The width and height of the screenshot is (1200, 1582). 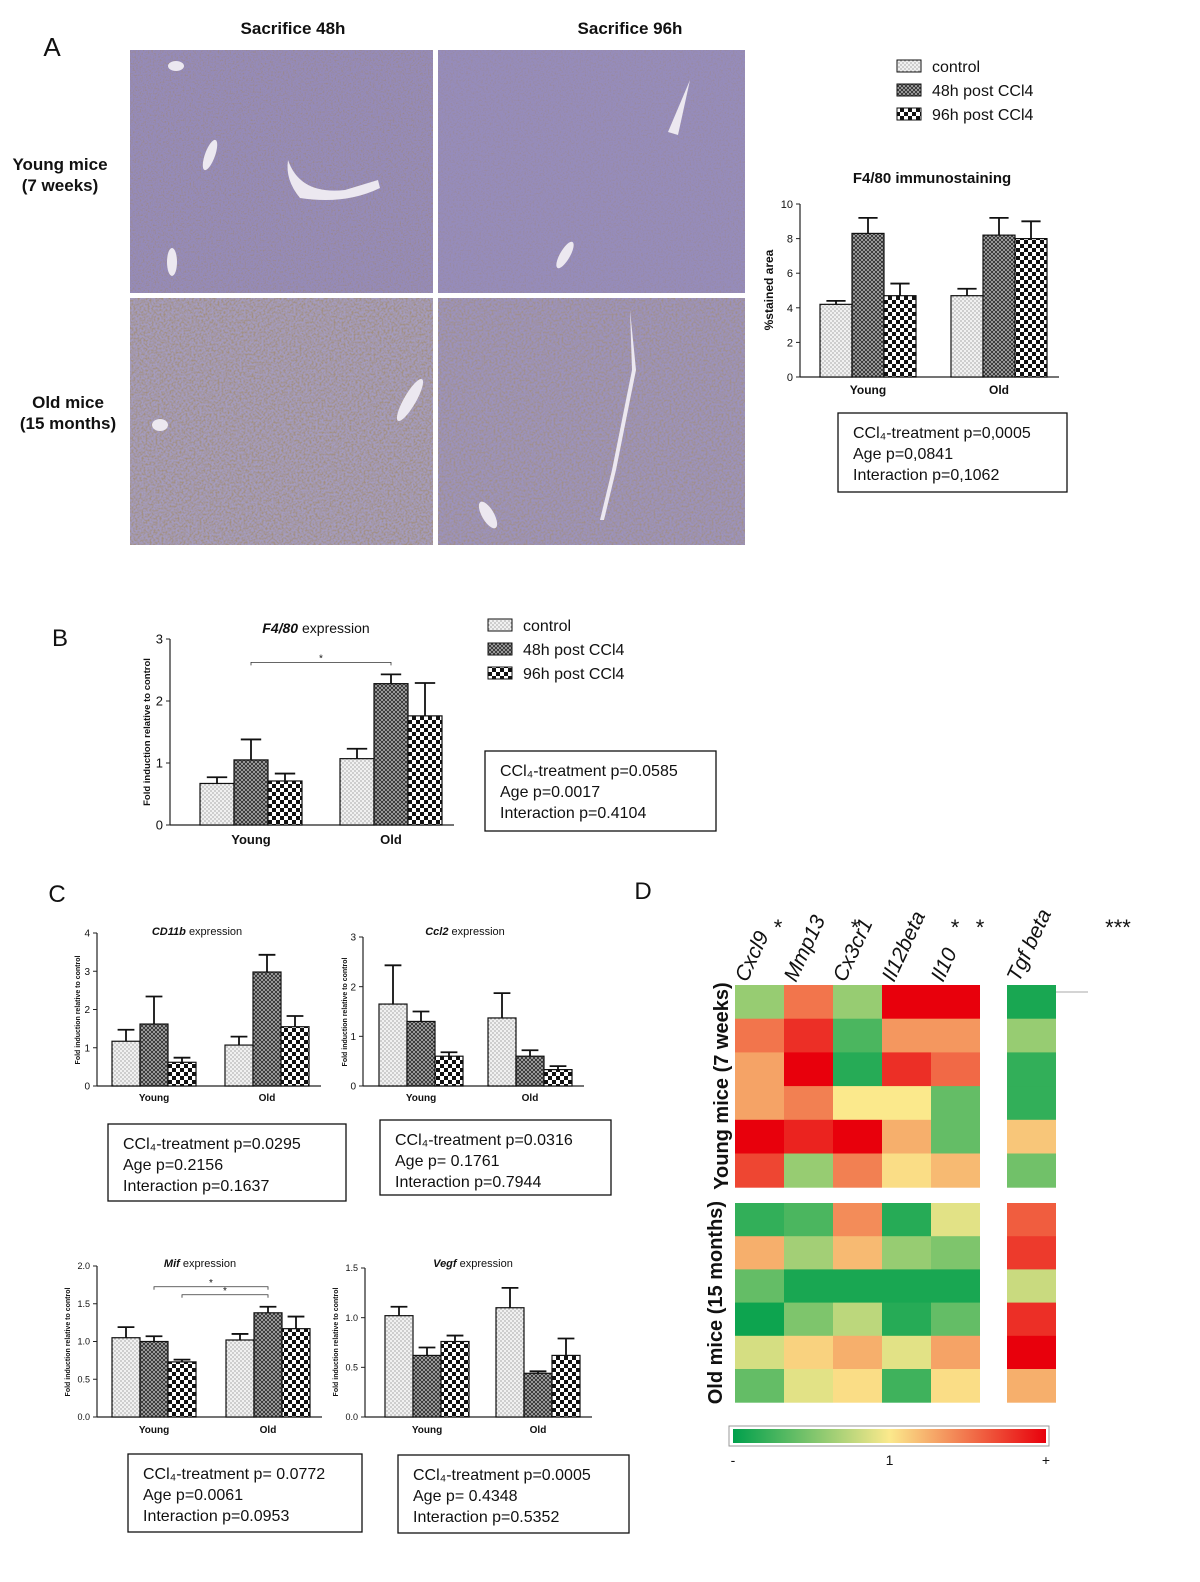 What do you see at coordinates (942, 433) in the screenshot?
I see `stats-line: CCl₄-treatment p=0,0005` at bounding box center [942, 433].